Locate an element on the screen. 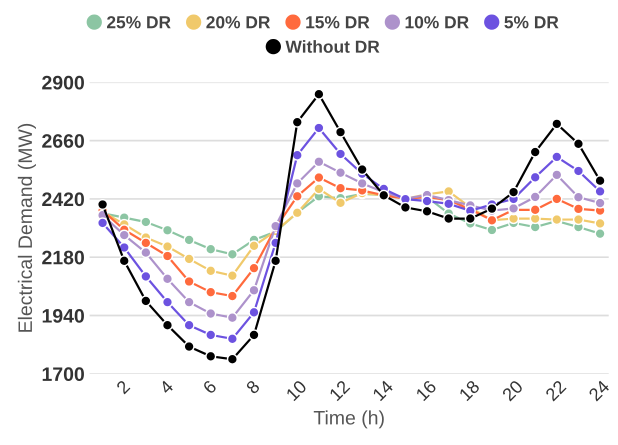 This screenshot has height=445, width=618. y-tick-label: 2660 is located at coordinates (63, 141).